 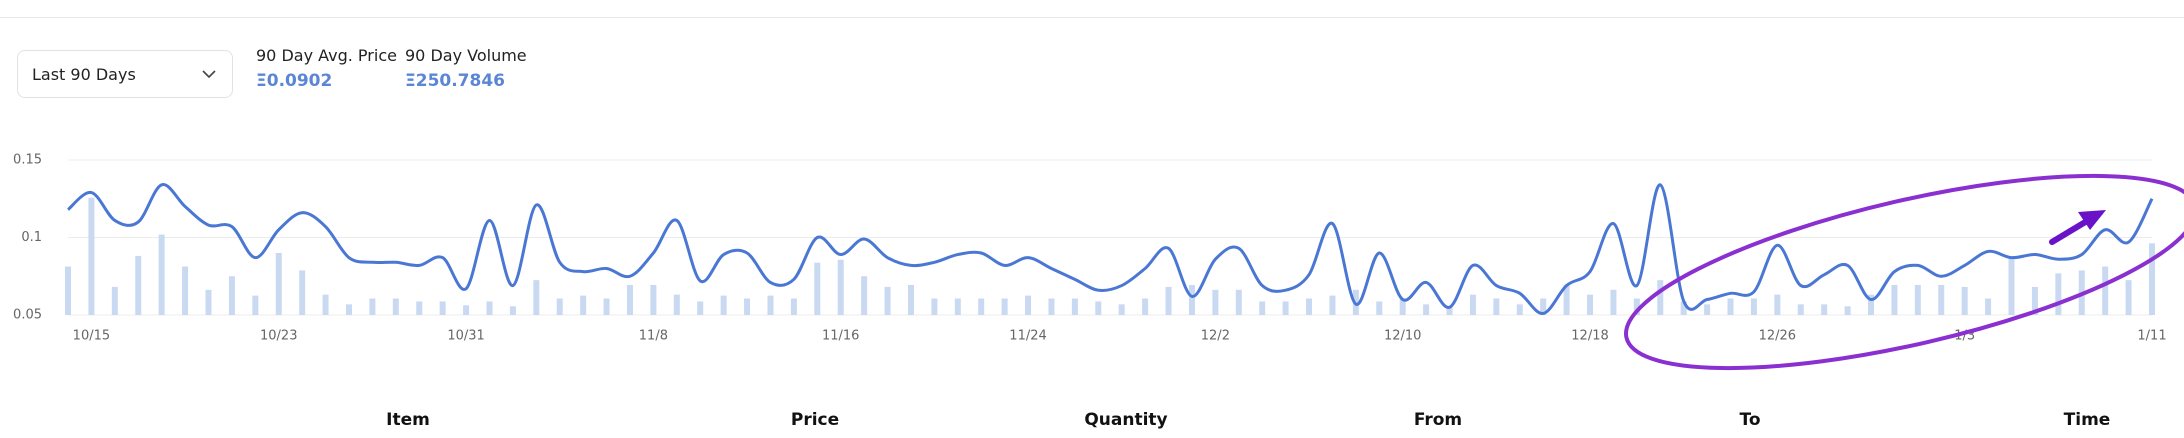 I want to click on column-header: Item, so click(x=408, y=420).